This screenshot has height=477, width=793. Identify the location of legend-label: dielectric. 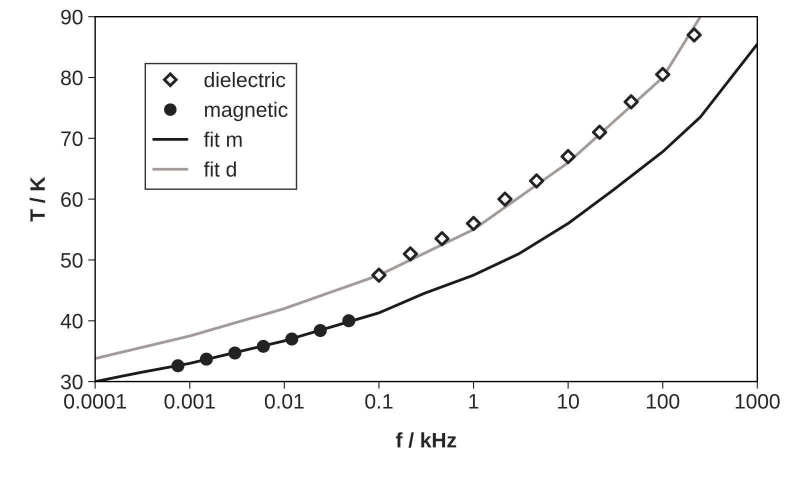
(245, 80).